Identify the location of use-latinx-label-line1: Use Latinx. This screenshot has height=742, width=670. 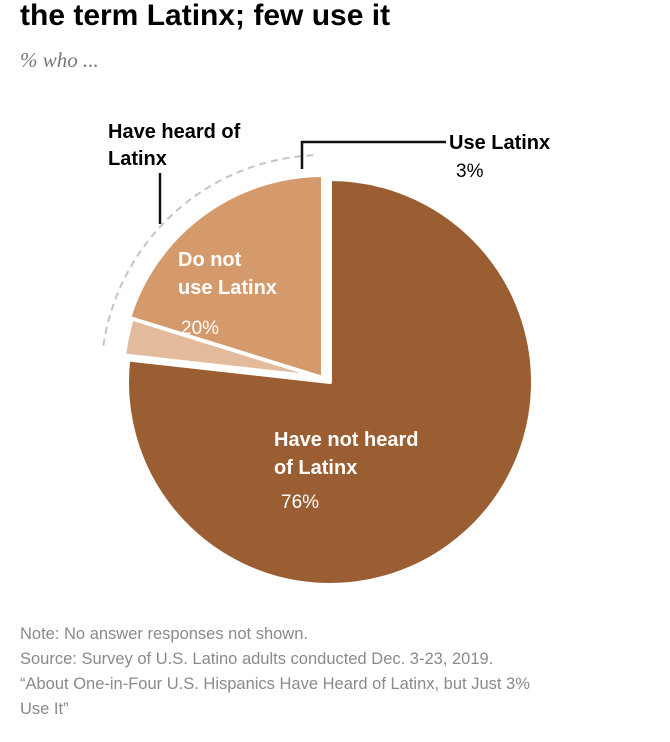
(499, 143).